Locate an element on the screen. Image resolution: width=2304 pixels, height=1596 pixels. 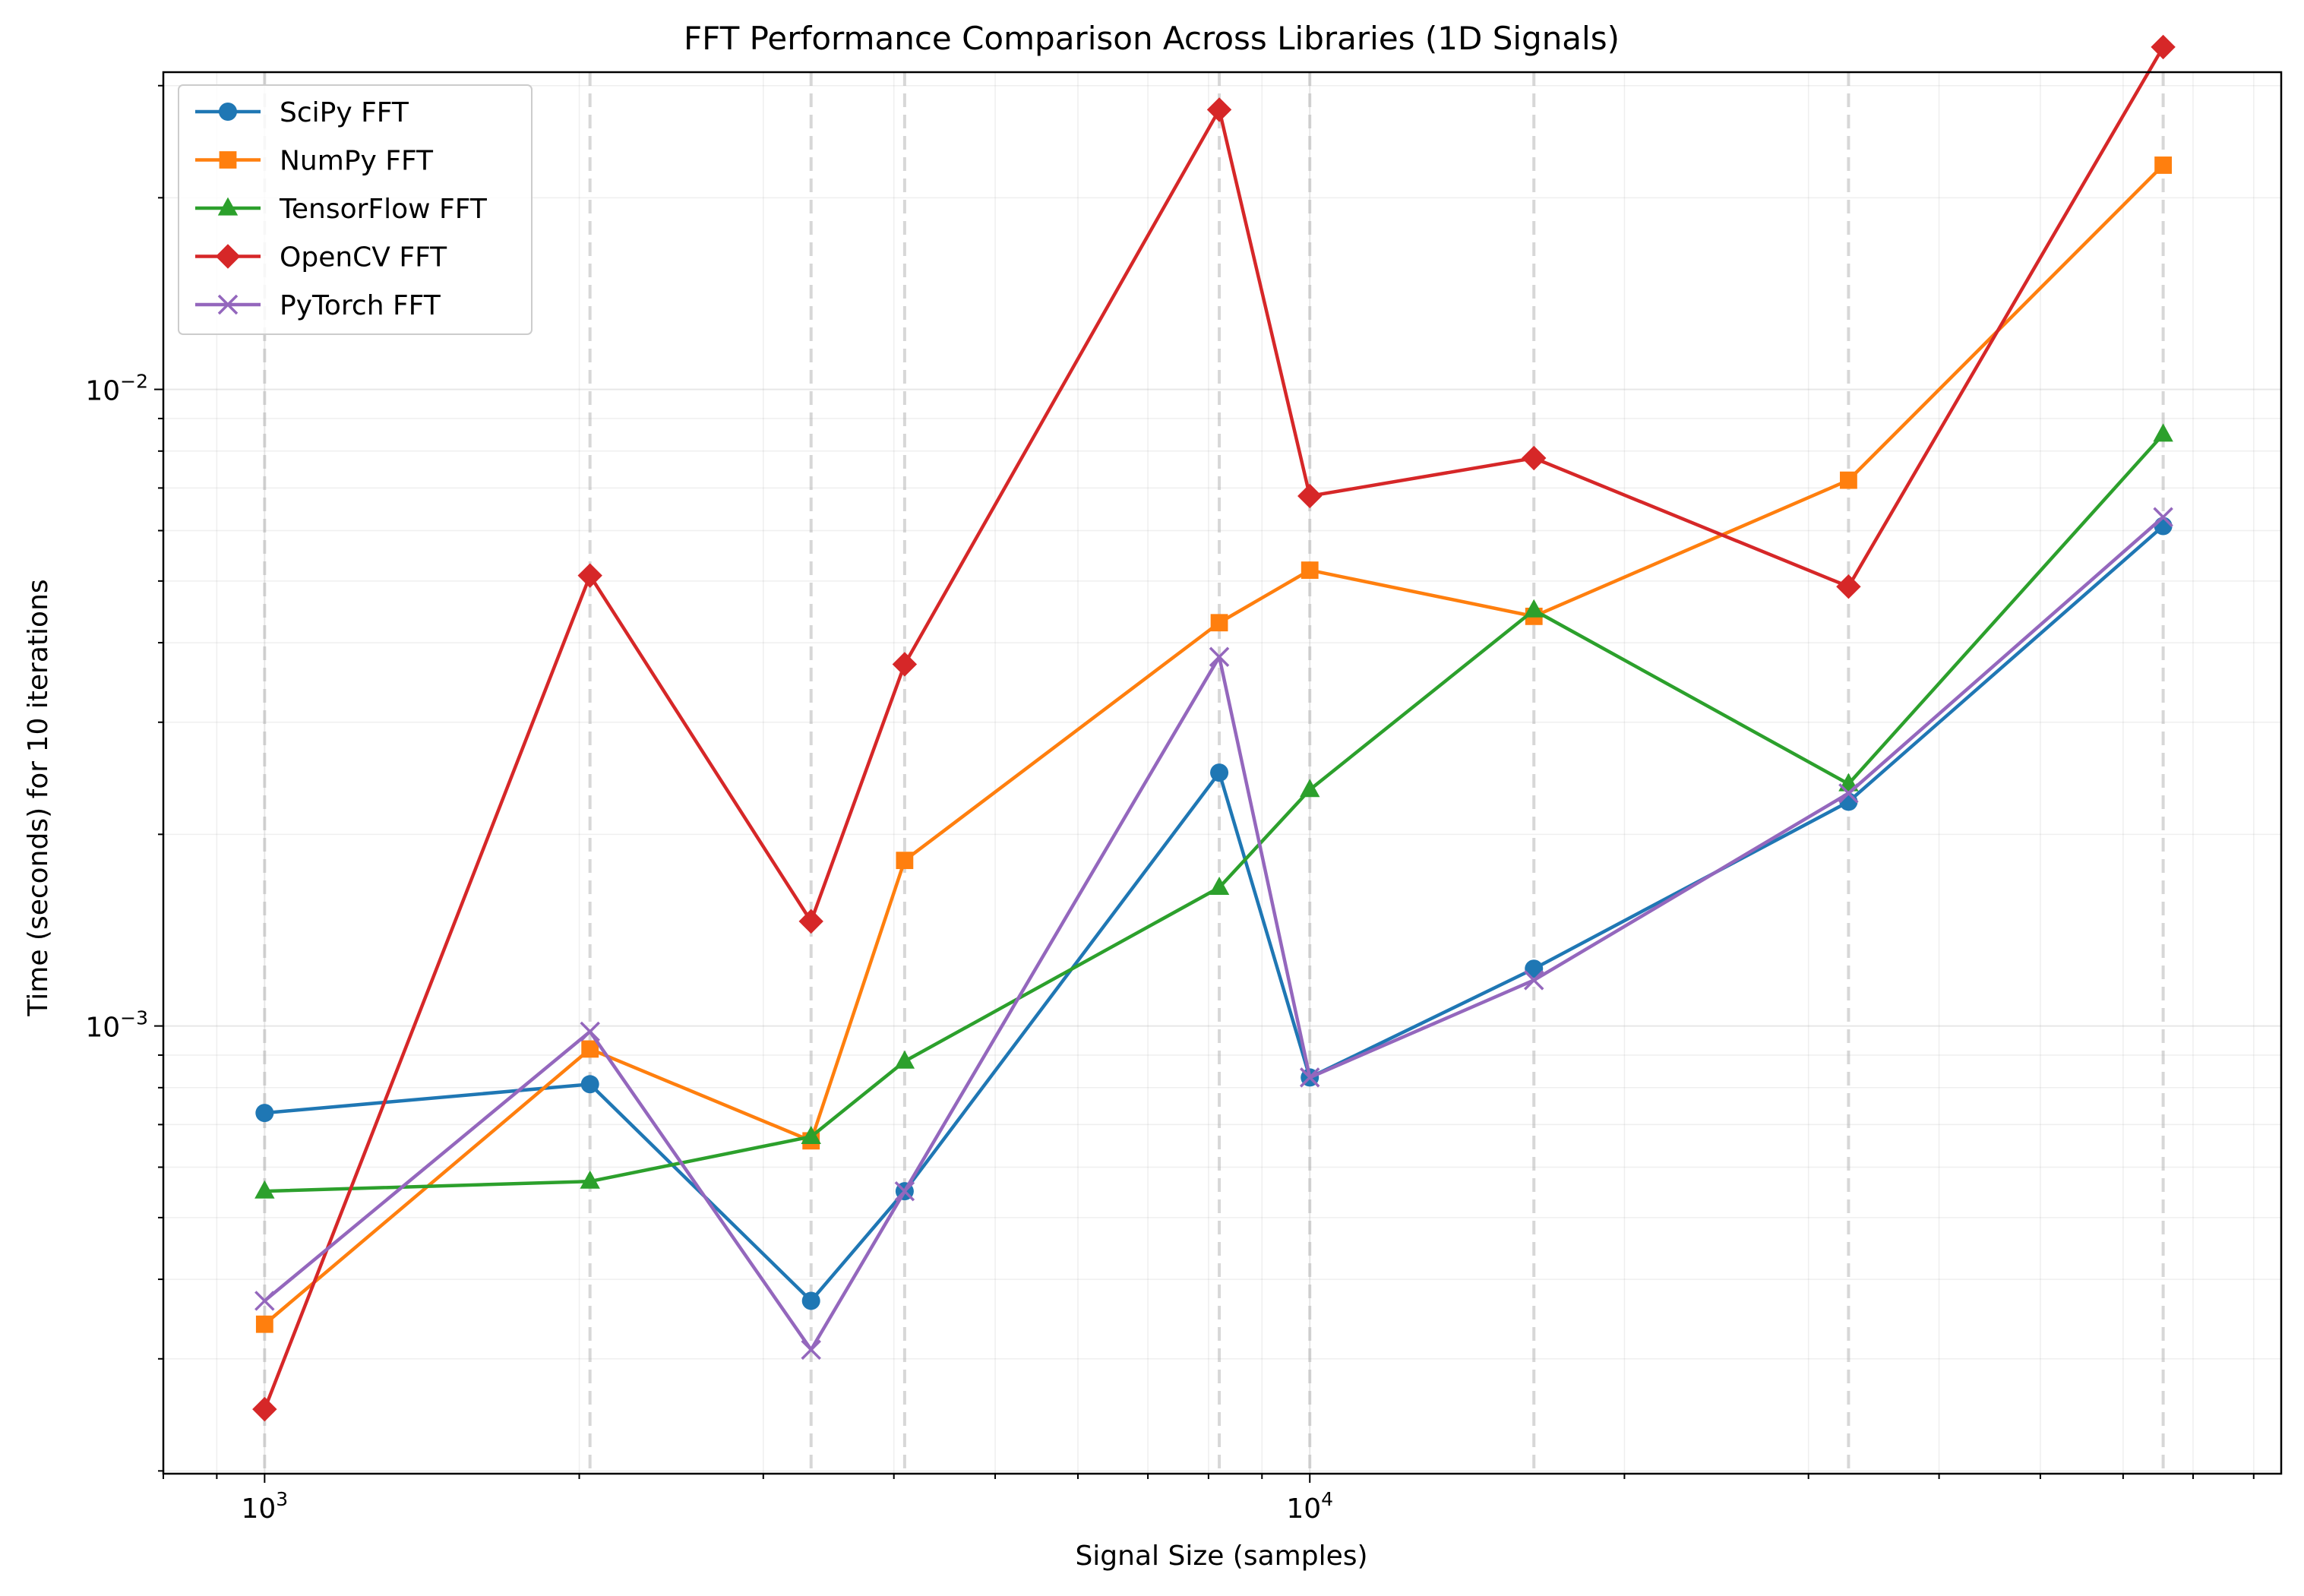
legend-entry: OpenCV FFT is located at coordinates (321, 258).